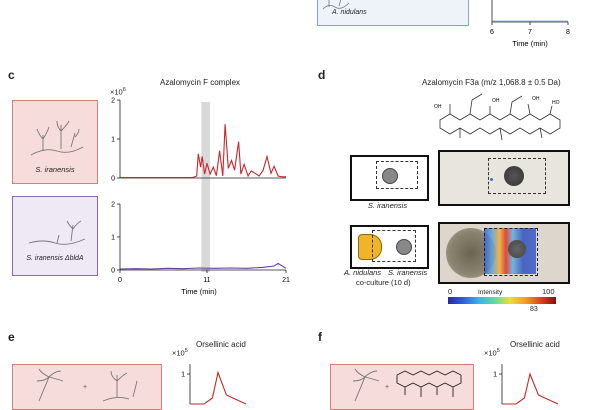 The width and height of the screenshot is (600, 410). I want to click on streptomyces-sketch-top, so click(57, 138).